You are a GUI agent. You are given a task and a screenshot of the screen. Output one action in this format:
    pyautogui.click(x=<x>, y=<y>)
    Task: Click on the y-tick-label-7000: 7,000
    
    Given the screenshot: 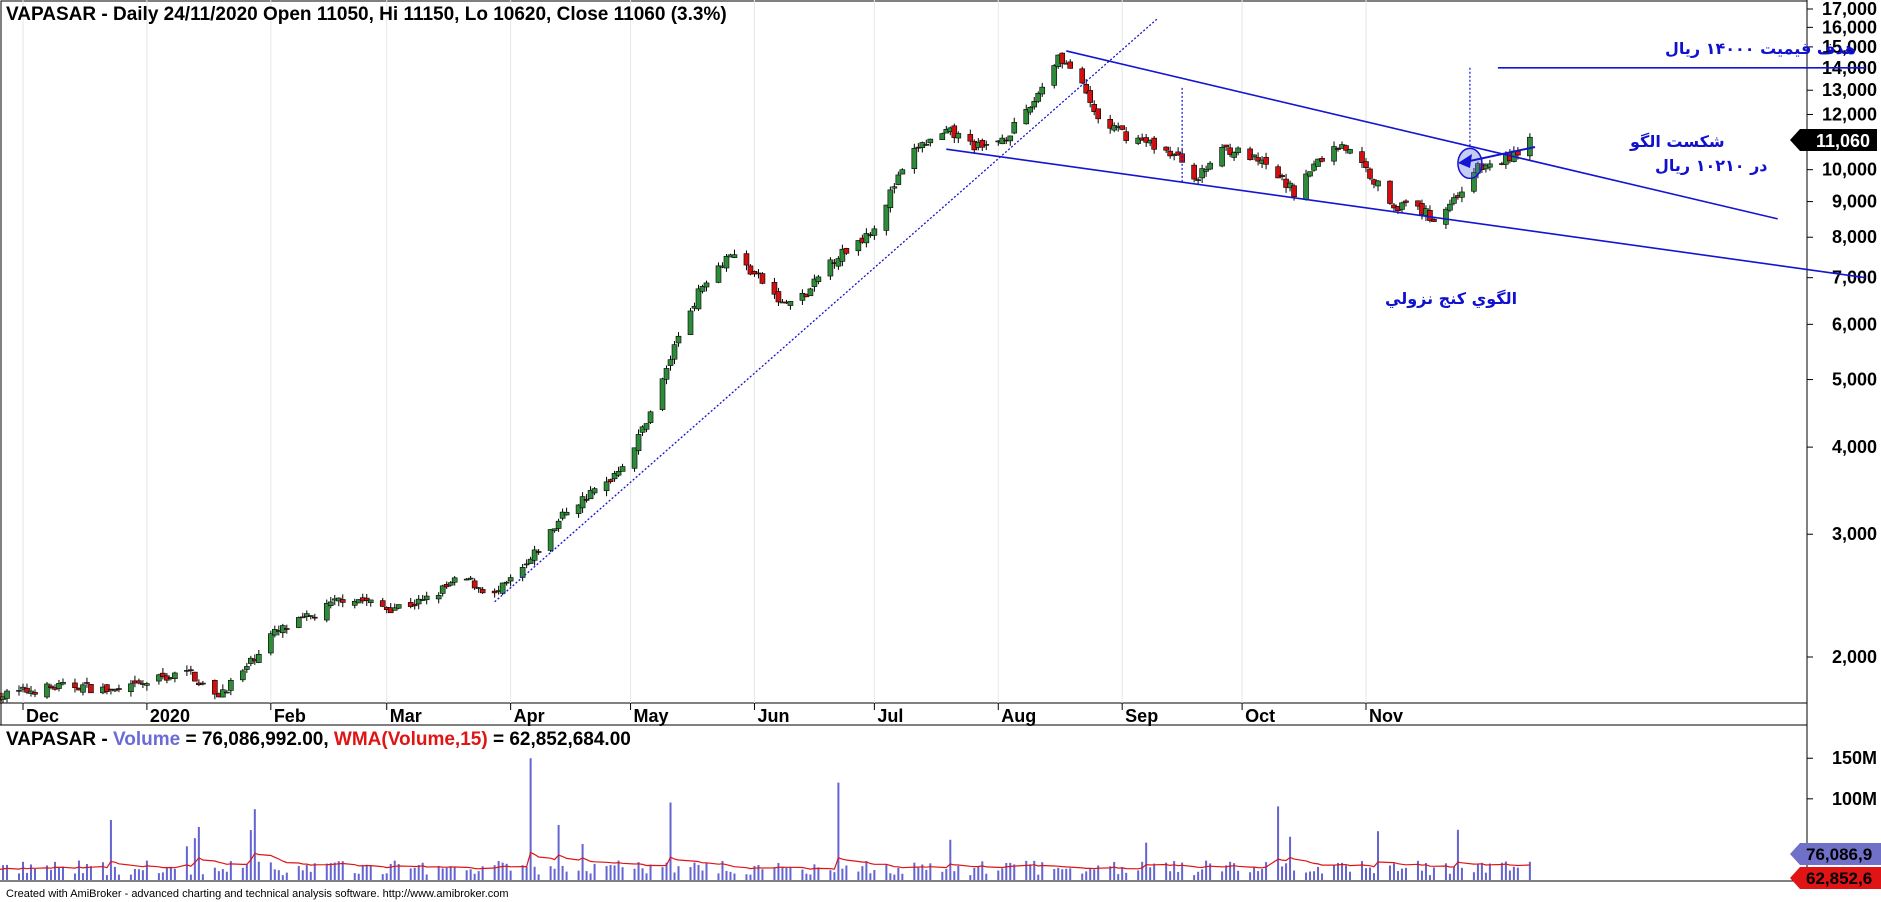 What is the action you would take?
    pyautogui.click(x=1854, y=278)
    